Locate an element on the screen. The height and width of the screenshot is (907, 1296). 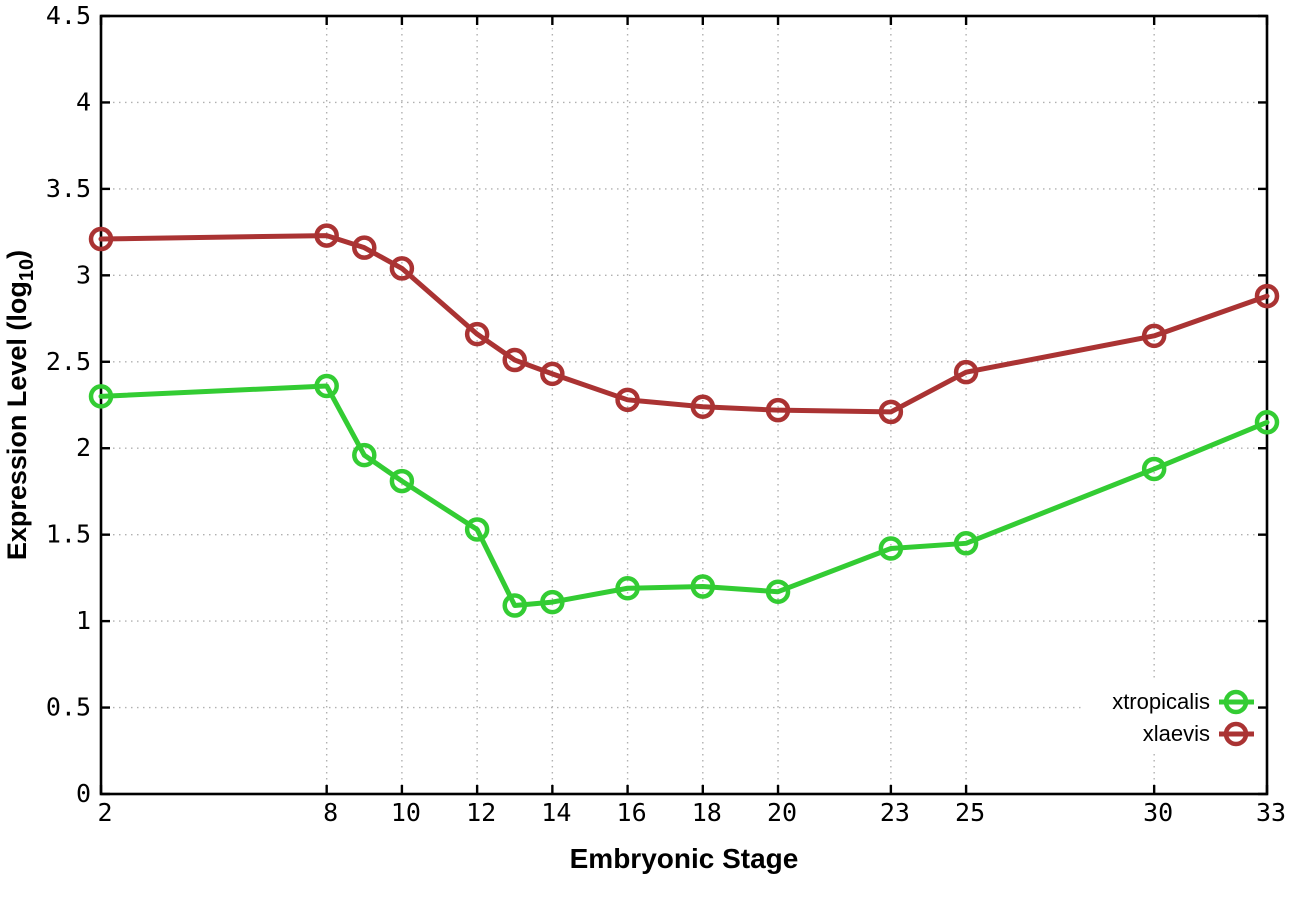
y-tick-label: 1 is located at coordinates (83, 620).